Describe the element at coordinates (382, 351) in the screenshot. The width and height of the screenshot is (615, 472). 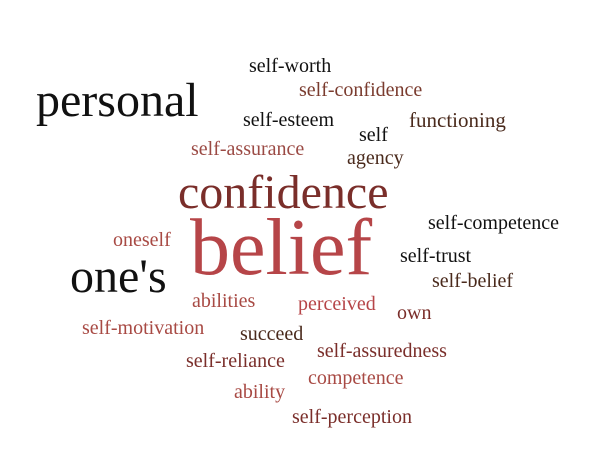
I see `word-self-assuredness: self-assuredness` at that location.